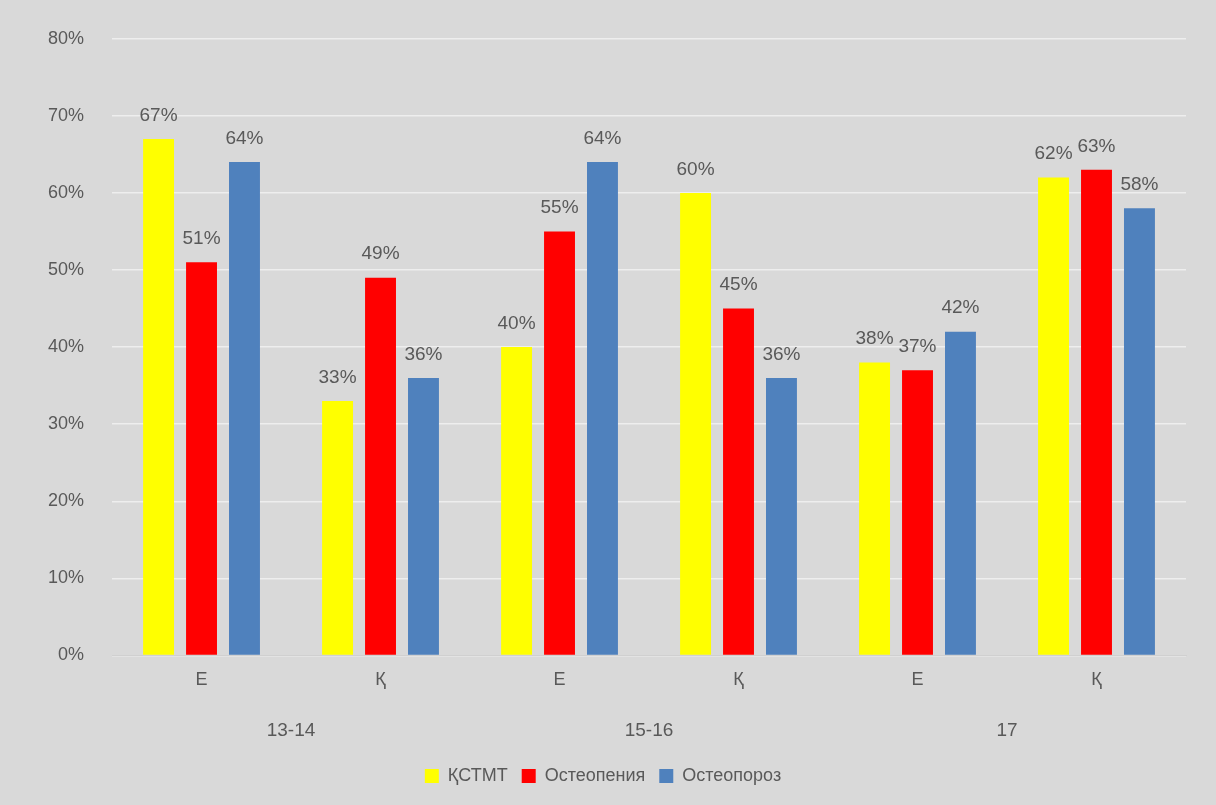 Image resolution: width=1216 pixels, height=805 pixels. I want to click on legend-label: Остеопороз, so click(732, 774).